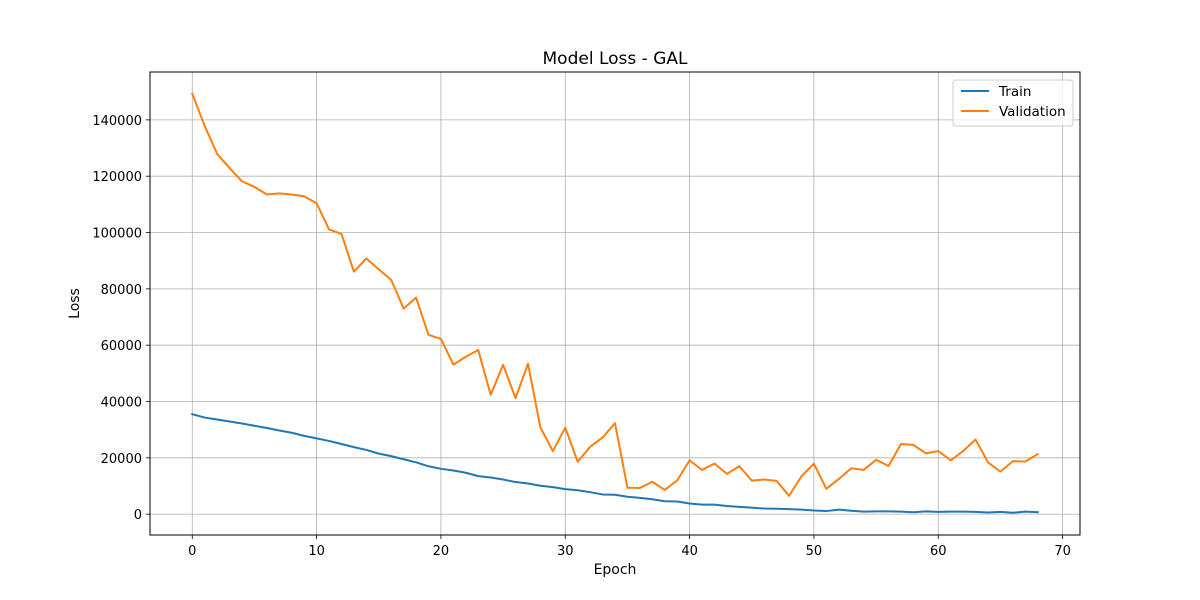 The width and height of the screenshot is (1200, 600). What do you see at coordinates (615, 59) in the screenshot?
I see `chart-title: Model Loss - GAL` at bounding box center [615, 59].